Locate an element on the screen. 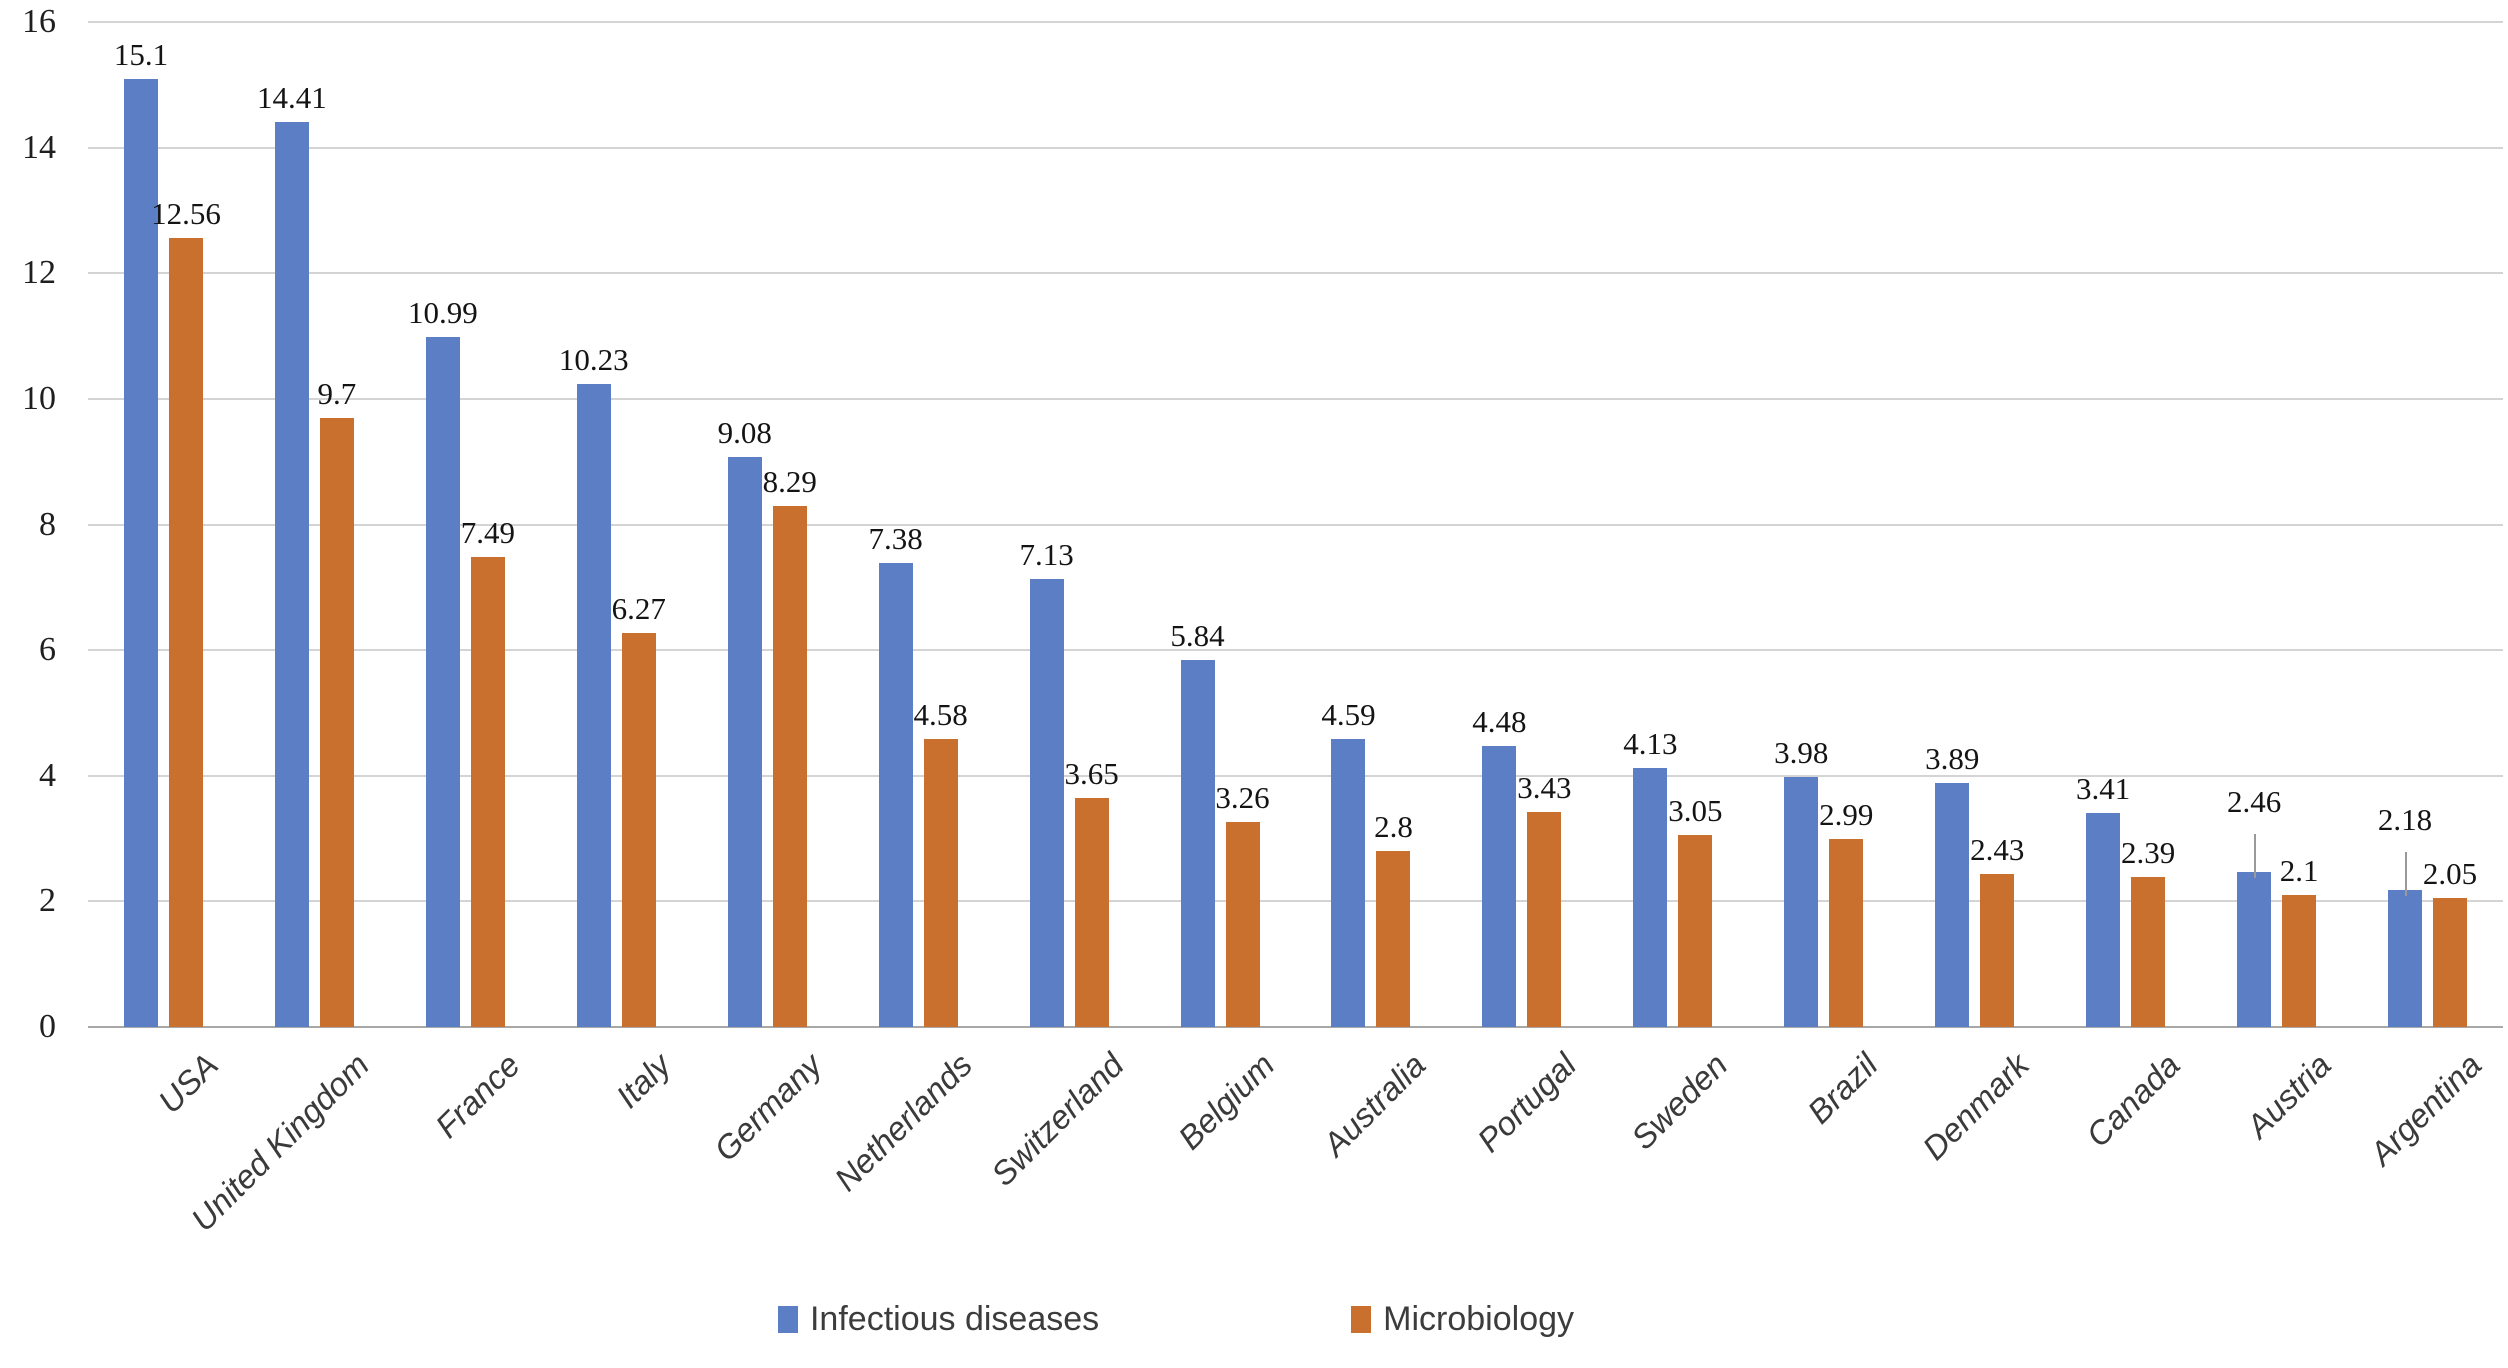  bar-value-label: 3.89 is located at coordinates (1952, 758).